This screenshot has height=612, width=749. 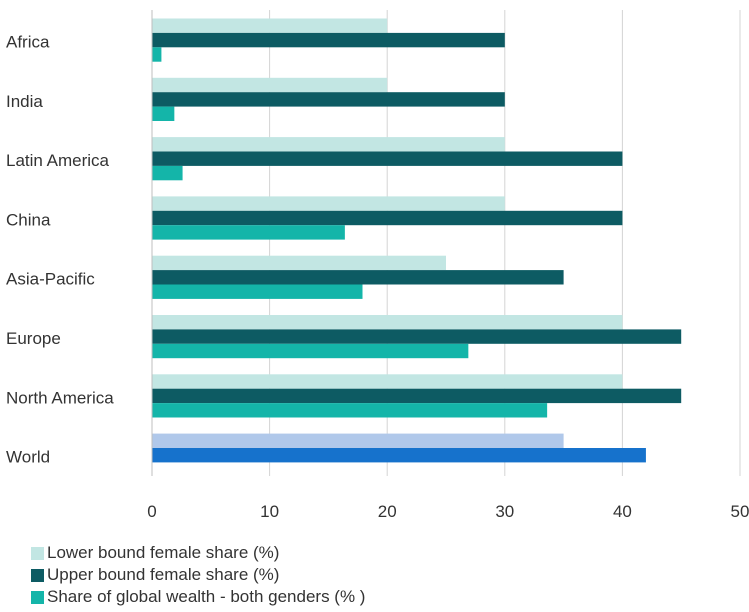 I want to click on legend-item: Lower bound female share (%), so click(x=198, y=553).